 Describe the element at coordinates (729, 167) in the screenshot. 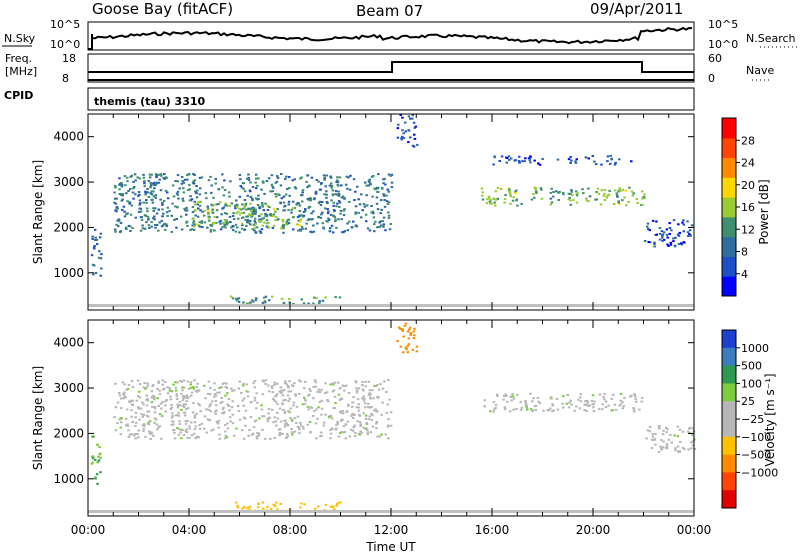

I see `power-colorbar-cell` at that location.